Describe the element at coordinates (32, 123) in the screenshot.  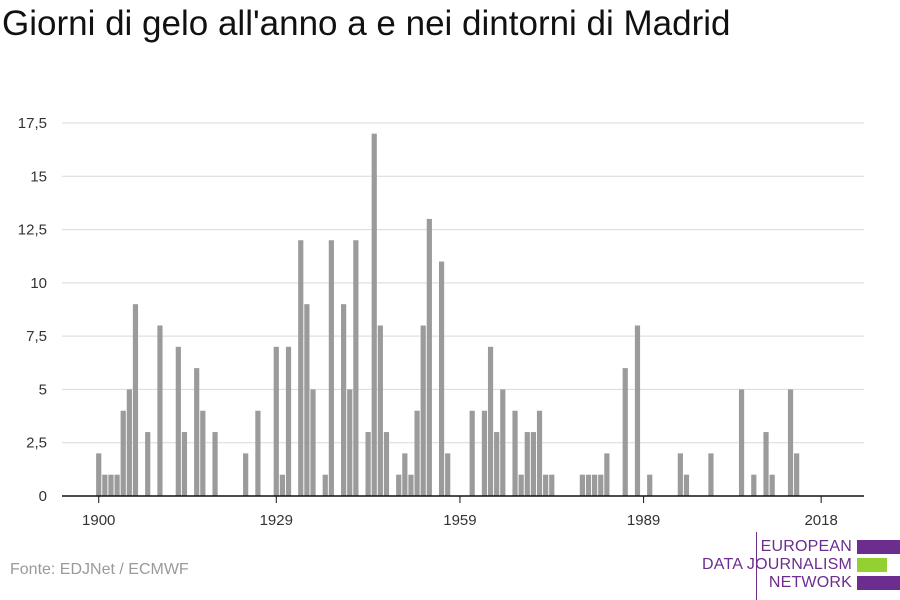
I see `y-tick-label: 17,5` at that location.